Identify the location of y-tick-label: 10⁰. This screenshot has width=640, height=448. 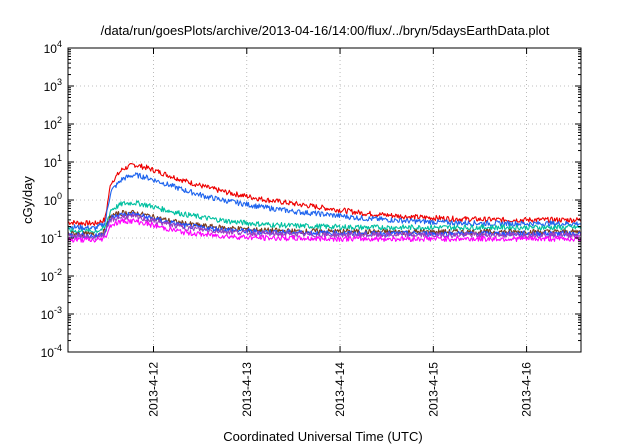
(53, 199).